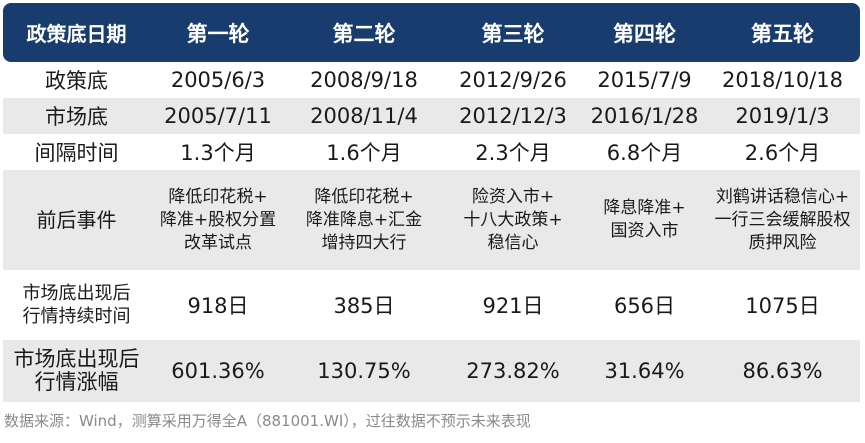 This screenshot has height=443, width=865. What do you see at coordinates (782, 80) in the screenshot?
I see `table-cell: 2018/10/18` at bounding box center [782, 80].